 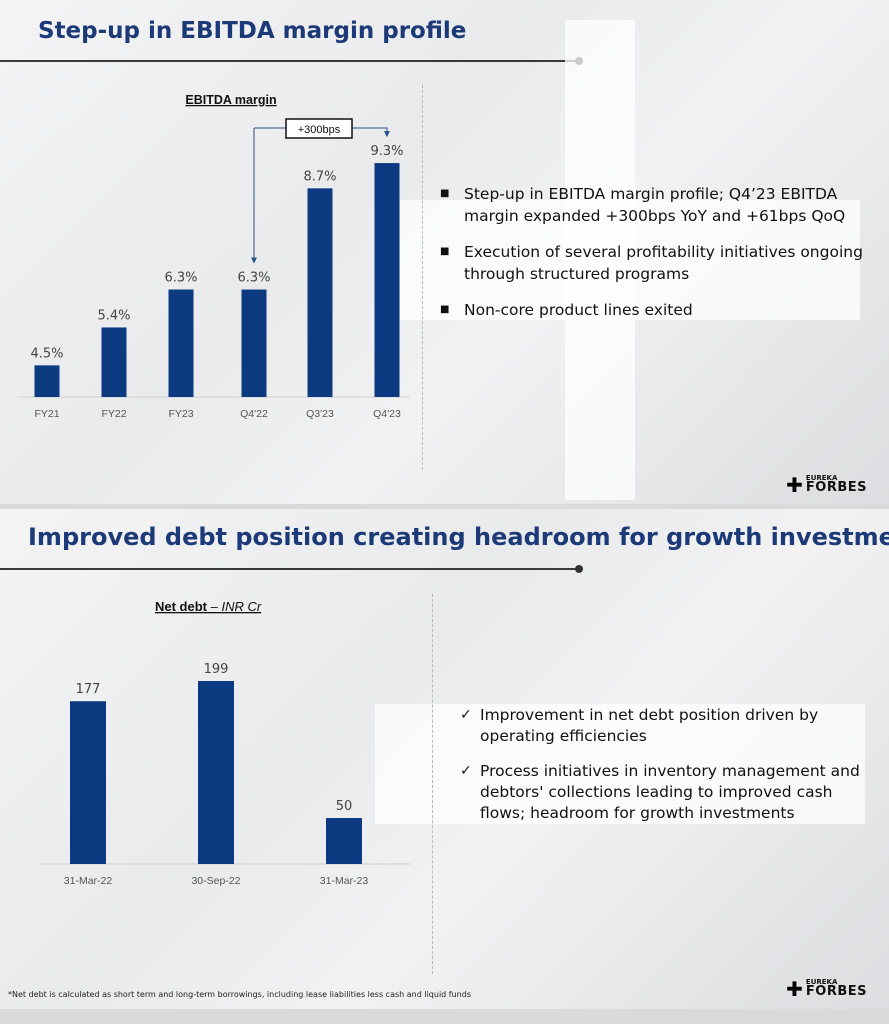 What do you see at coordinates (88, 881) in the screenshot?
I see `category-label: 31-Mar-22` at bounding box center [88, 881].